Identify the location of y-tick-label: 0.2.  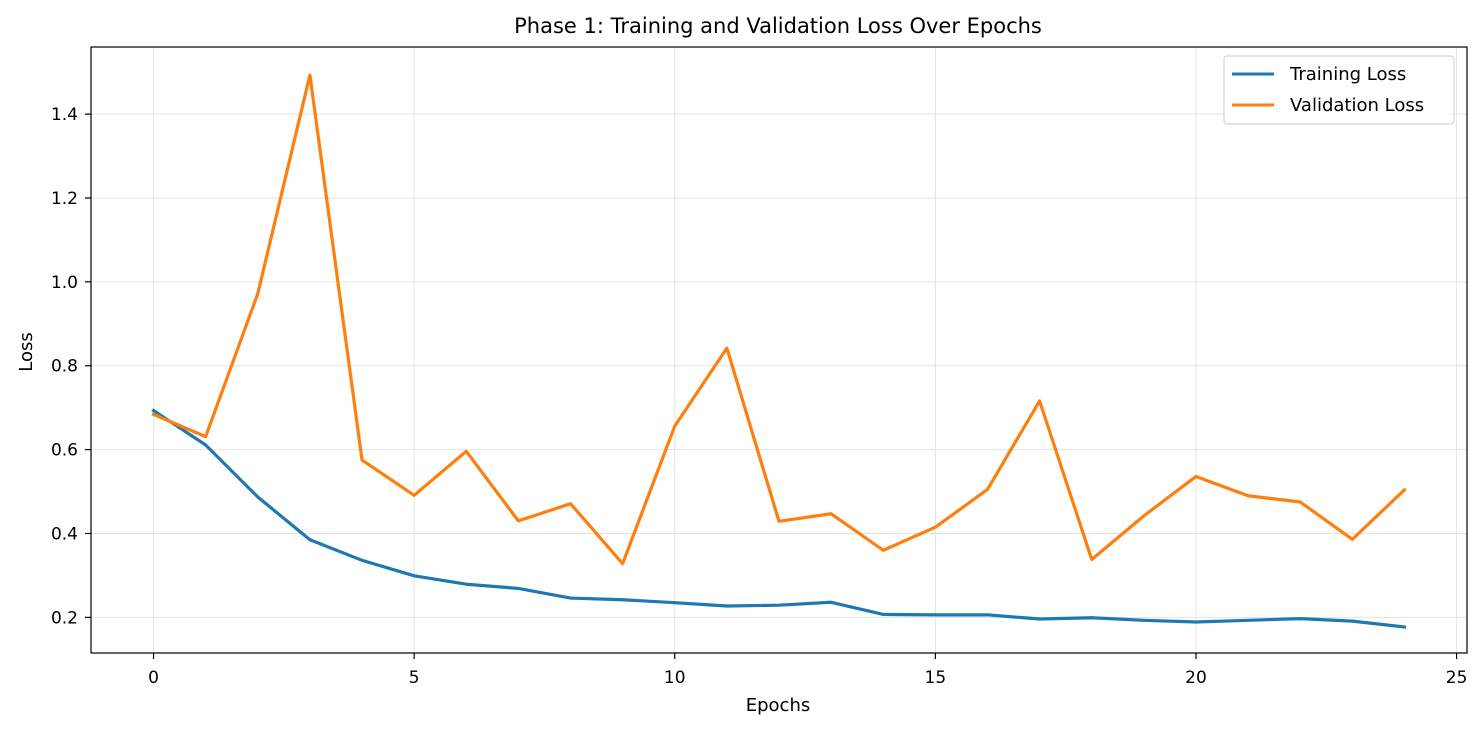
(64, 618).